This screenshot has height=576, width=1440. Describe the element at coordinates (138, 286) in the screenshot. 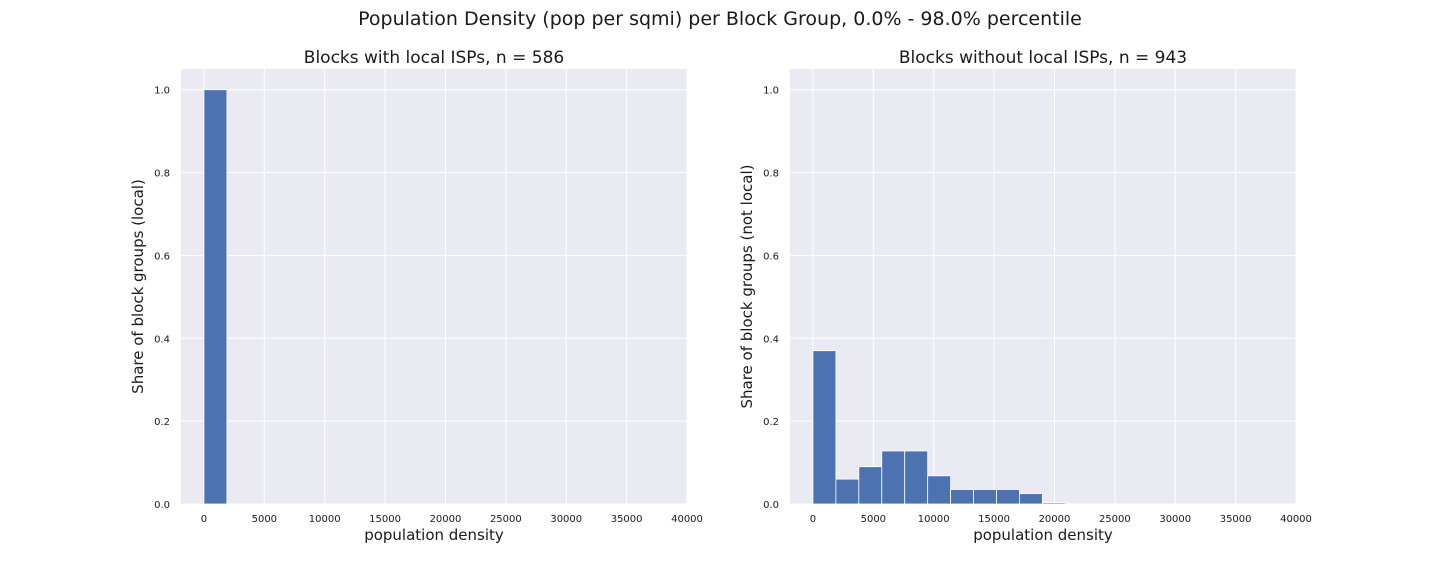

I see `y-axis-label: Share of block groups (local)` at that location.